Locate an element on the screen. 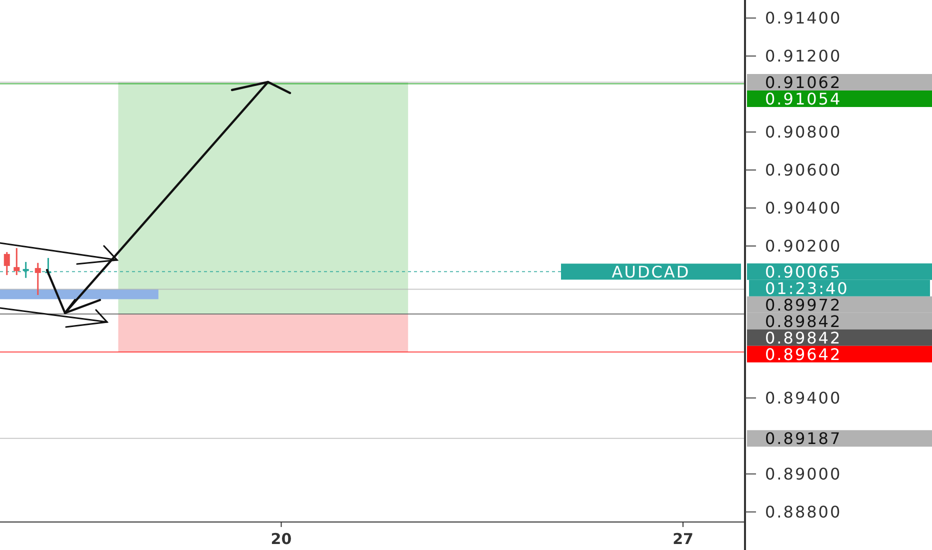 The height and width of the screenshot is (550, 932). x-tick-label: 27 is located at coordinates (683, 539).